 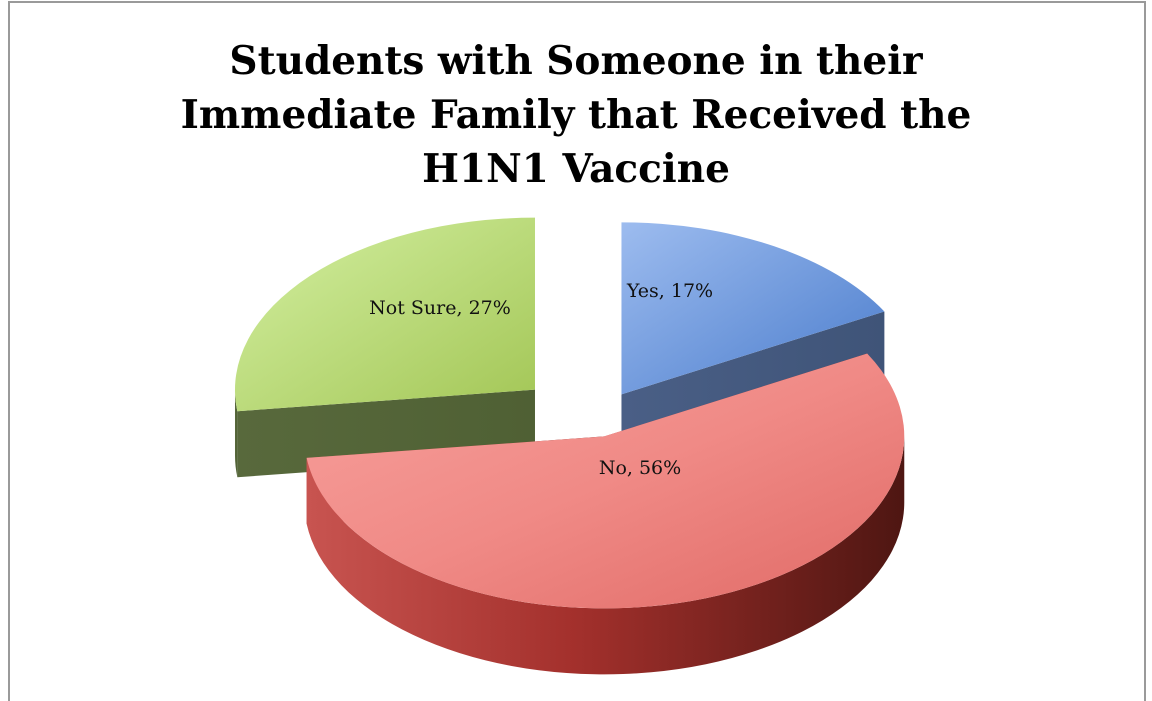 I want to click on slice-label-not-sure: Not Sure, 27%, so click(x=440, y=308).